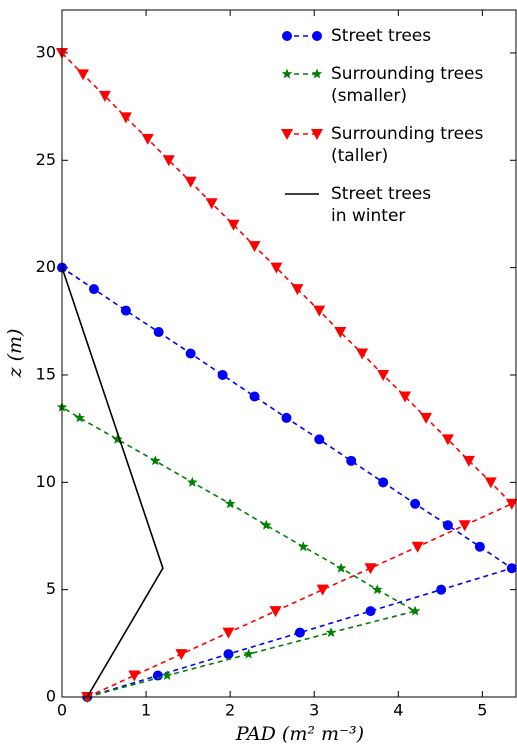  Describe the element at coordinates (112, 482) in the screenshot. I see `series-line` at that location.